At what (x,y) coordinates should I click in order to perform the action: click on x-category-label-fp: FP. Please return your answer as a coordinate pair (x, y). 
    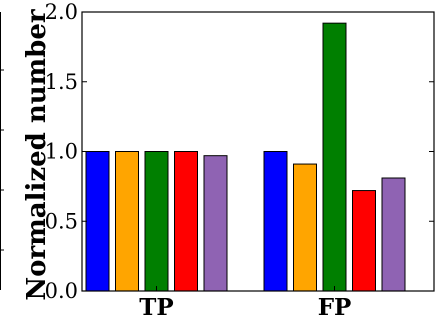
    Looking at the image, I should click on (335, 307).